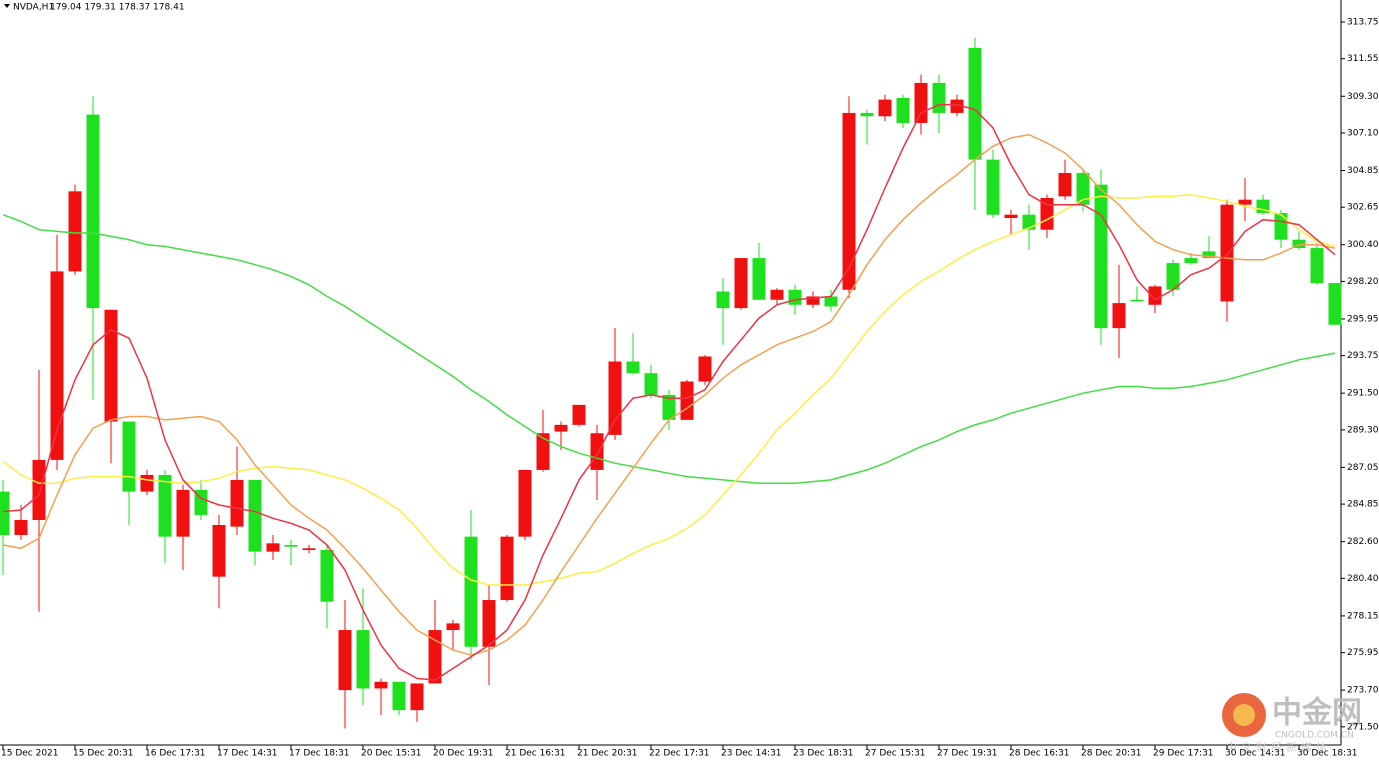 The image size is (1379, 765). I want to click on watermark-logo-inner, so click(1244, 715).